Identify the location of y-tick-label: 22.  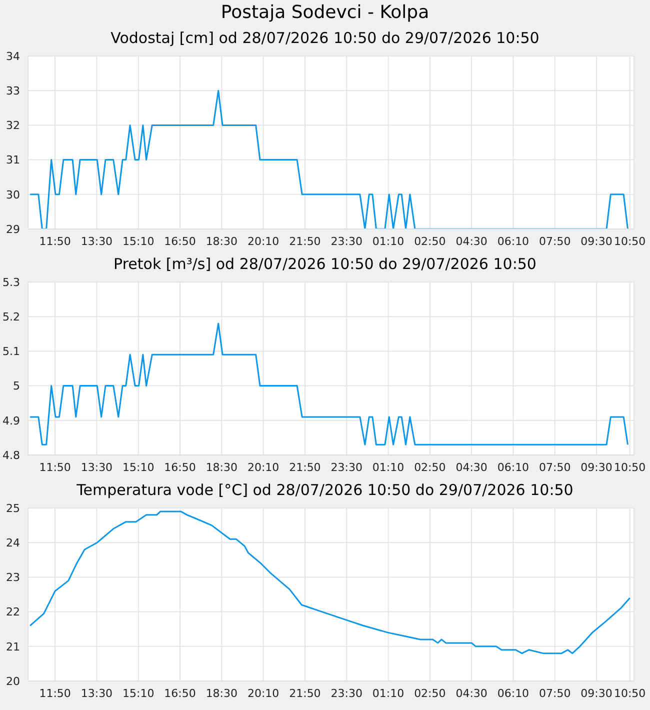
(13, 612).